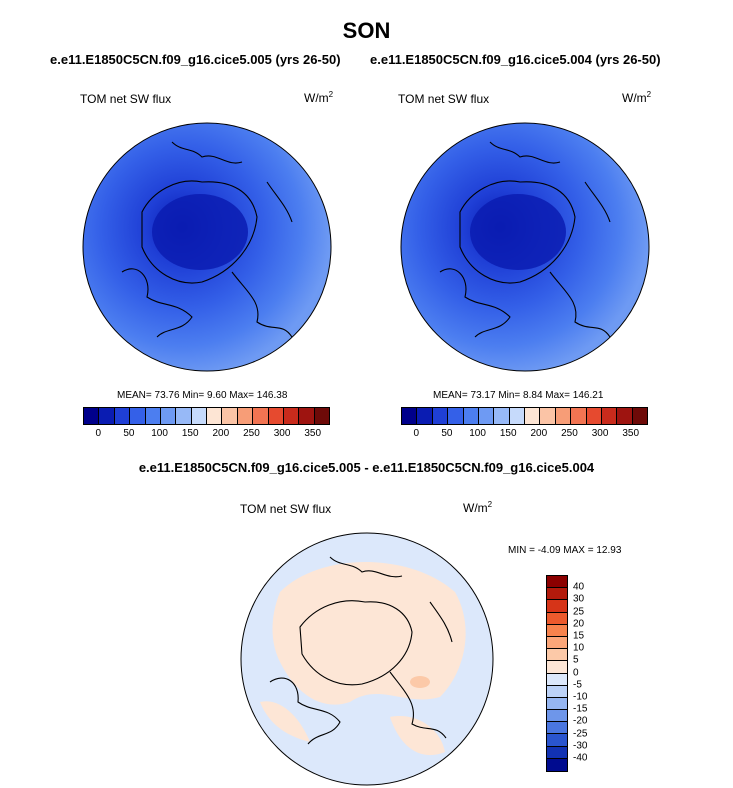  Describe the element at coordinates (580, 746) in the screenshot. I see `colorbar-tick-label: -30` at that location.